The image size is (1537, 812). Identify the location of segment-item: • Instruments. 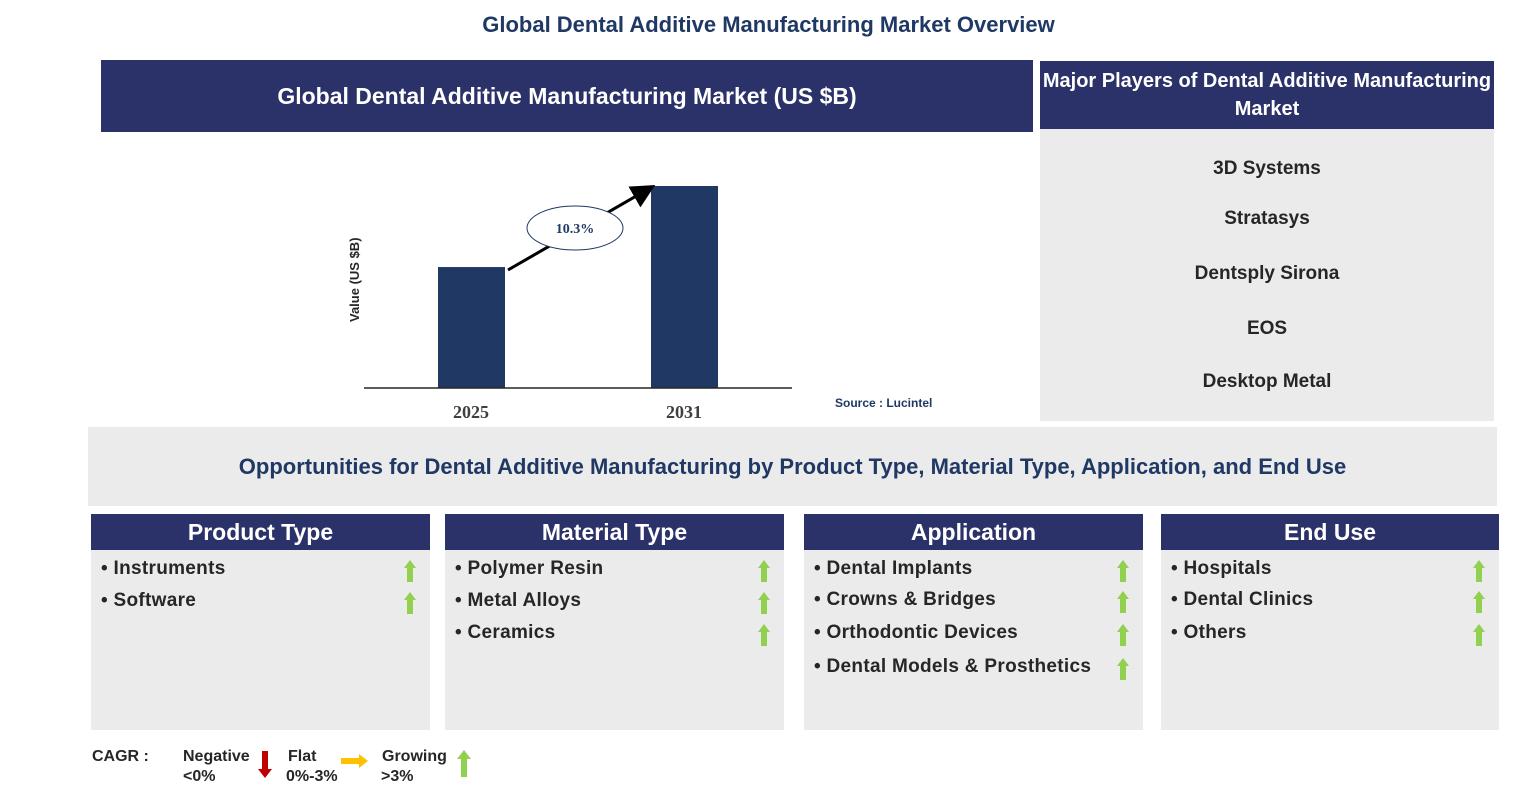
(163, 568).